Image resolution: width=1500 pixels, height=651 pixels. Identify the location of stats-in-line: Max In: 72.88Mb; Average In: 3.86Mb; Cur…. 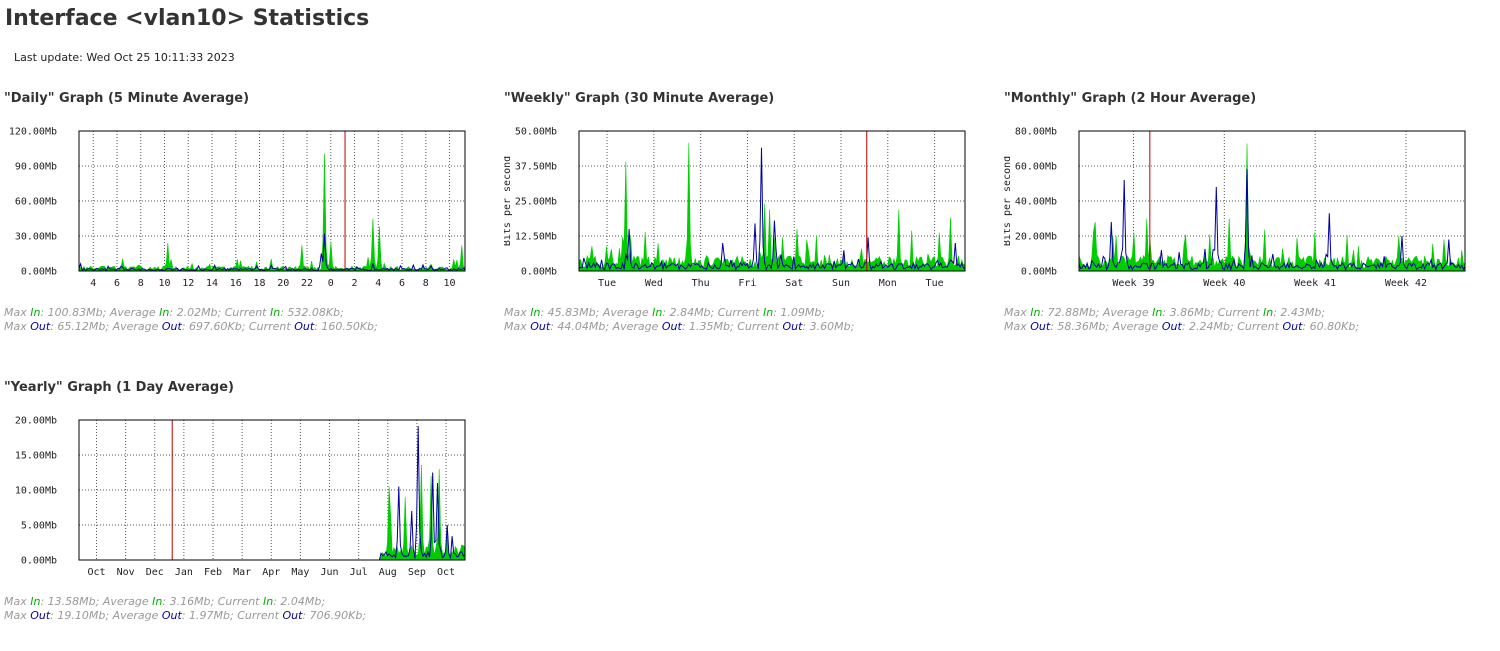
(1165, 312).